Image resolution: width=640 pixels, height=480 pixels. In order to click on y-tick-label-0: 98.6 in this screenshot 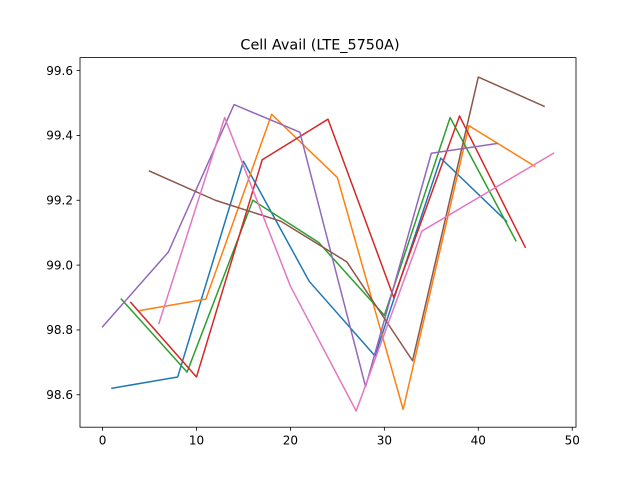, I will do `click(59, 395)`.